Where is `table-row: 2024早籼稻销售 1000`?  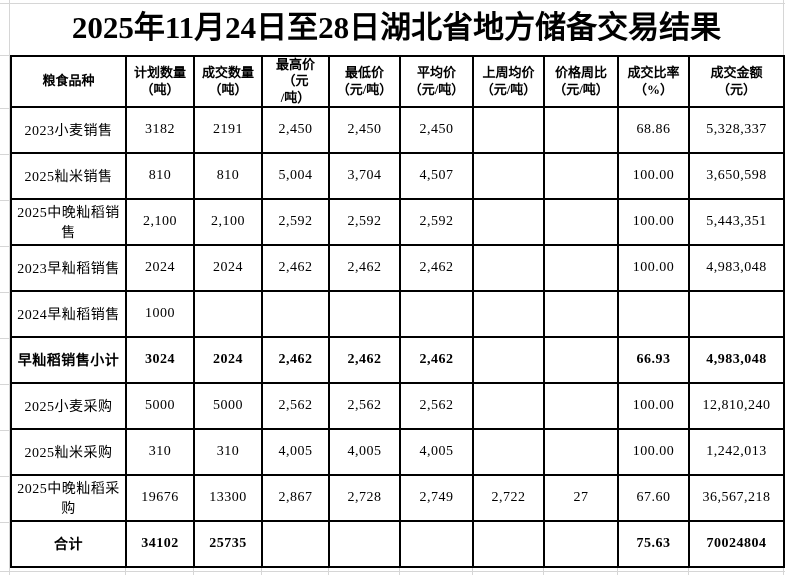 table-row: 2024早籼稻销售 1000 is located at coordinates (397, 314).